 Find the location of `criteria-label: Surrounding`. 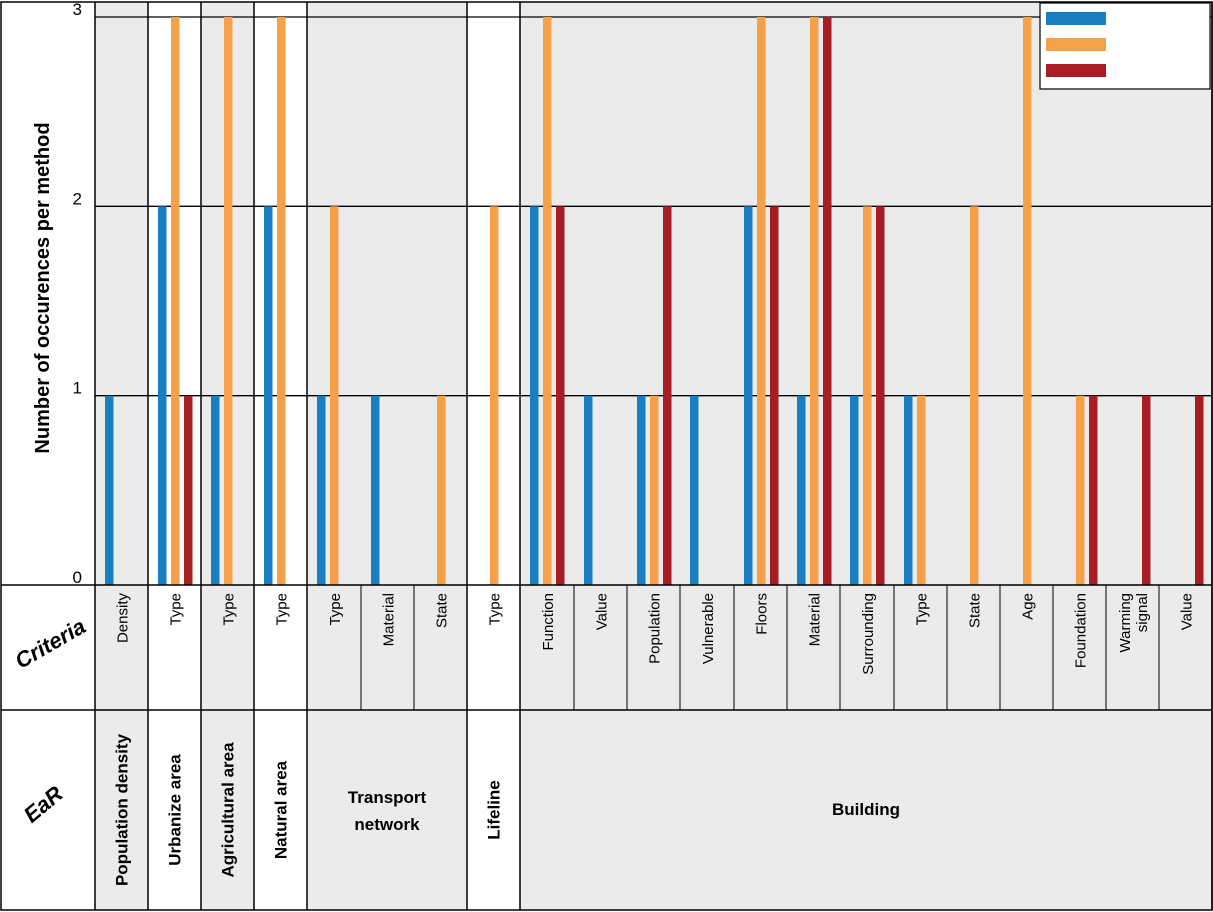

criteria-label: Surrounding is located at coordinates (868, 634).